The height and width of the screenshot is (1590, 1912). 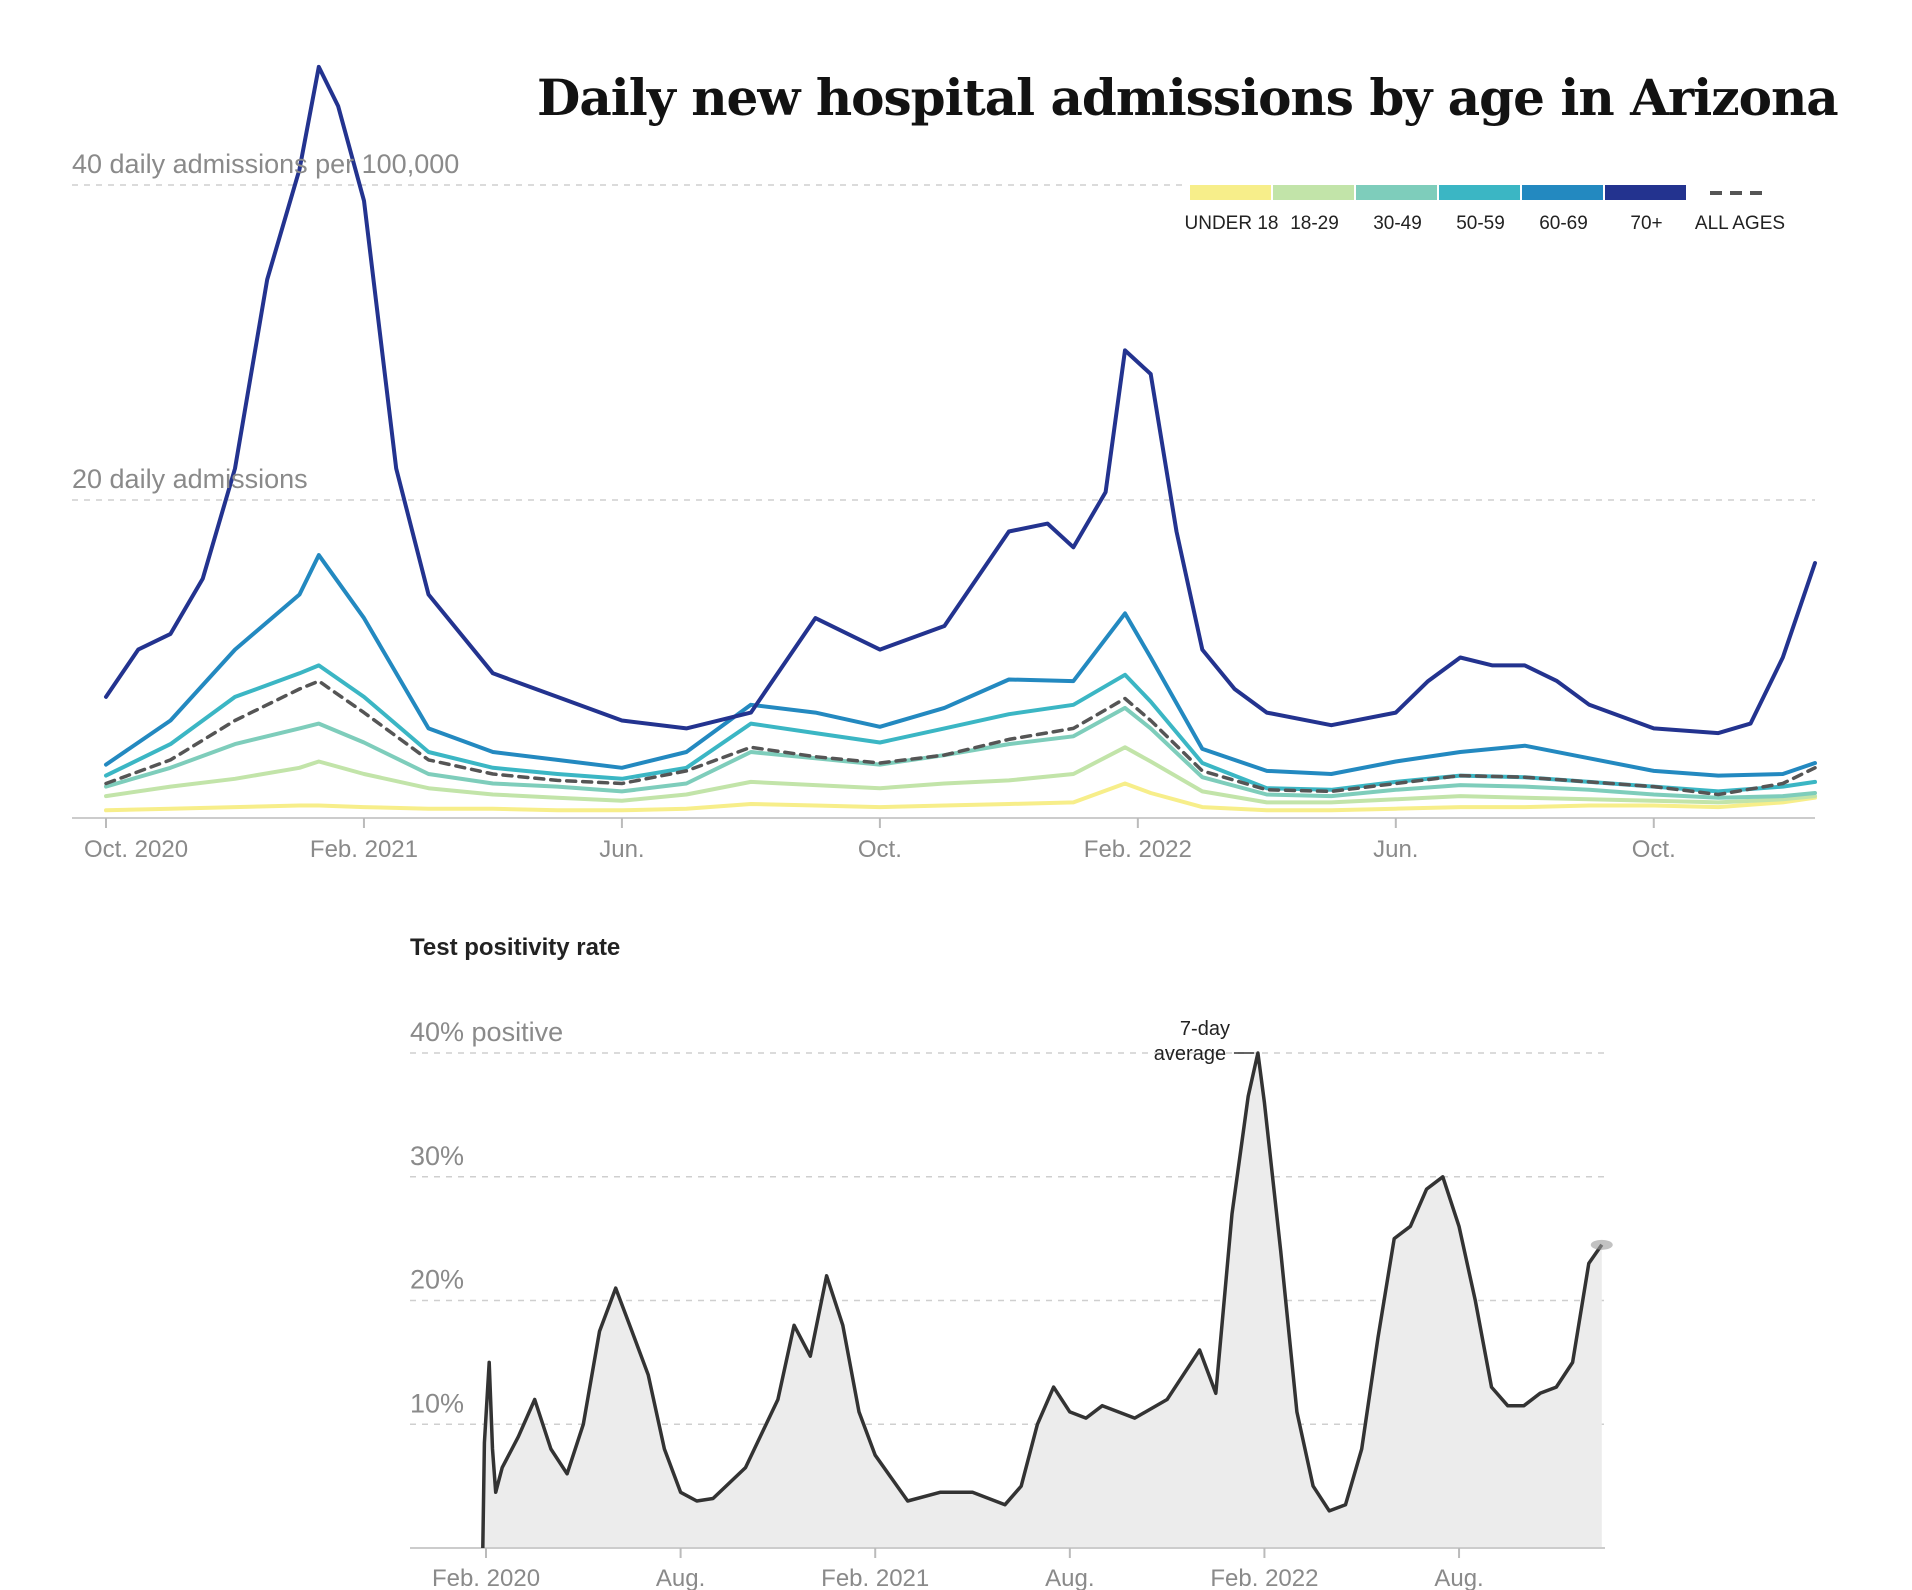 I want to click on legend-label-18-29: 18-29, so click(x=1314, y=223).